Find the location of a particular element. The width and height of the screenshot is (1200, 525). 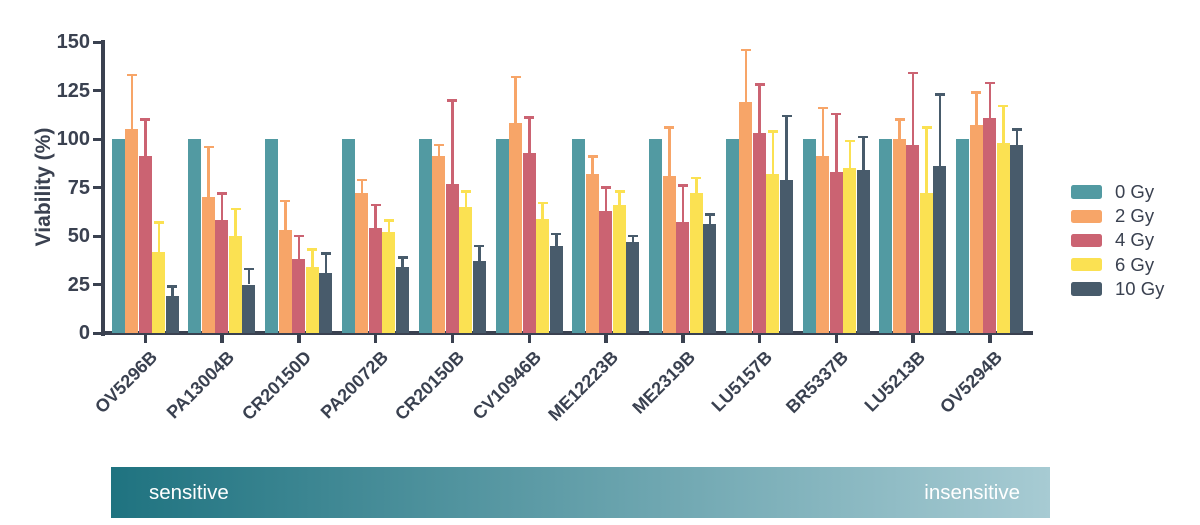

legend-swatch-2-gy is located at coordinates (1086, 216).